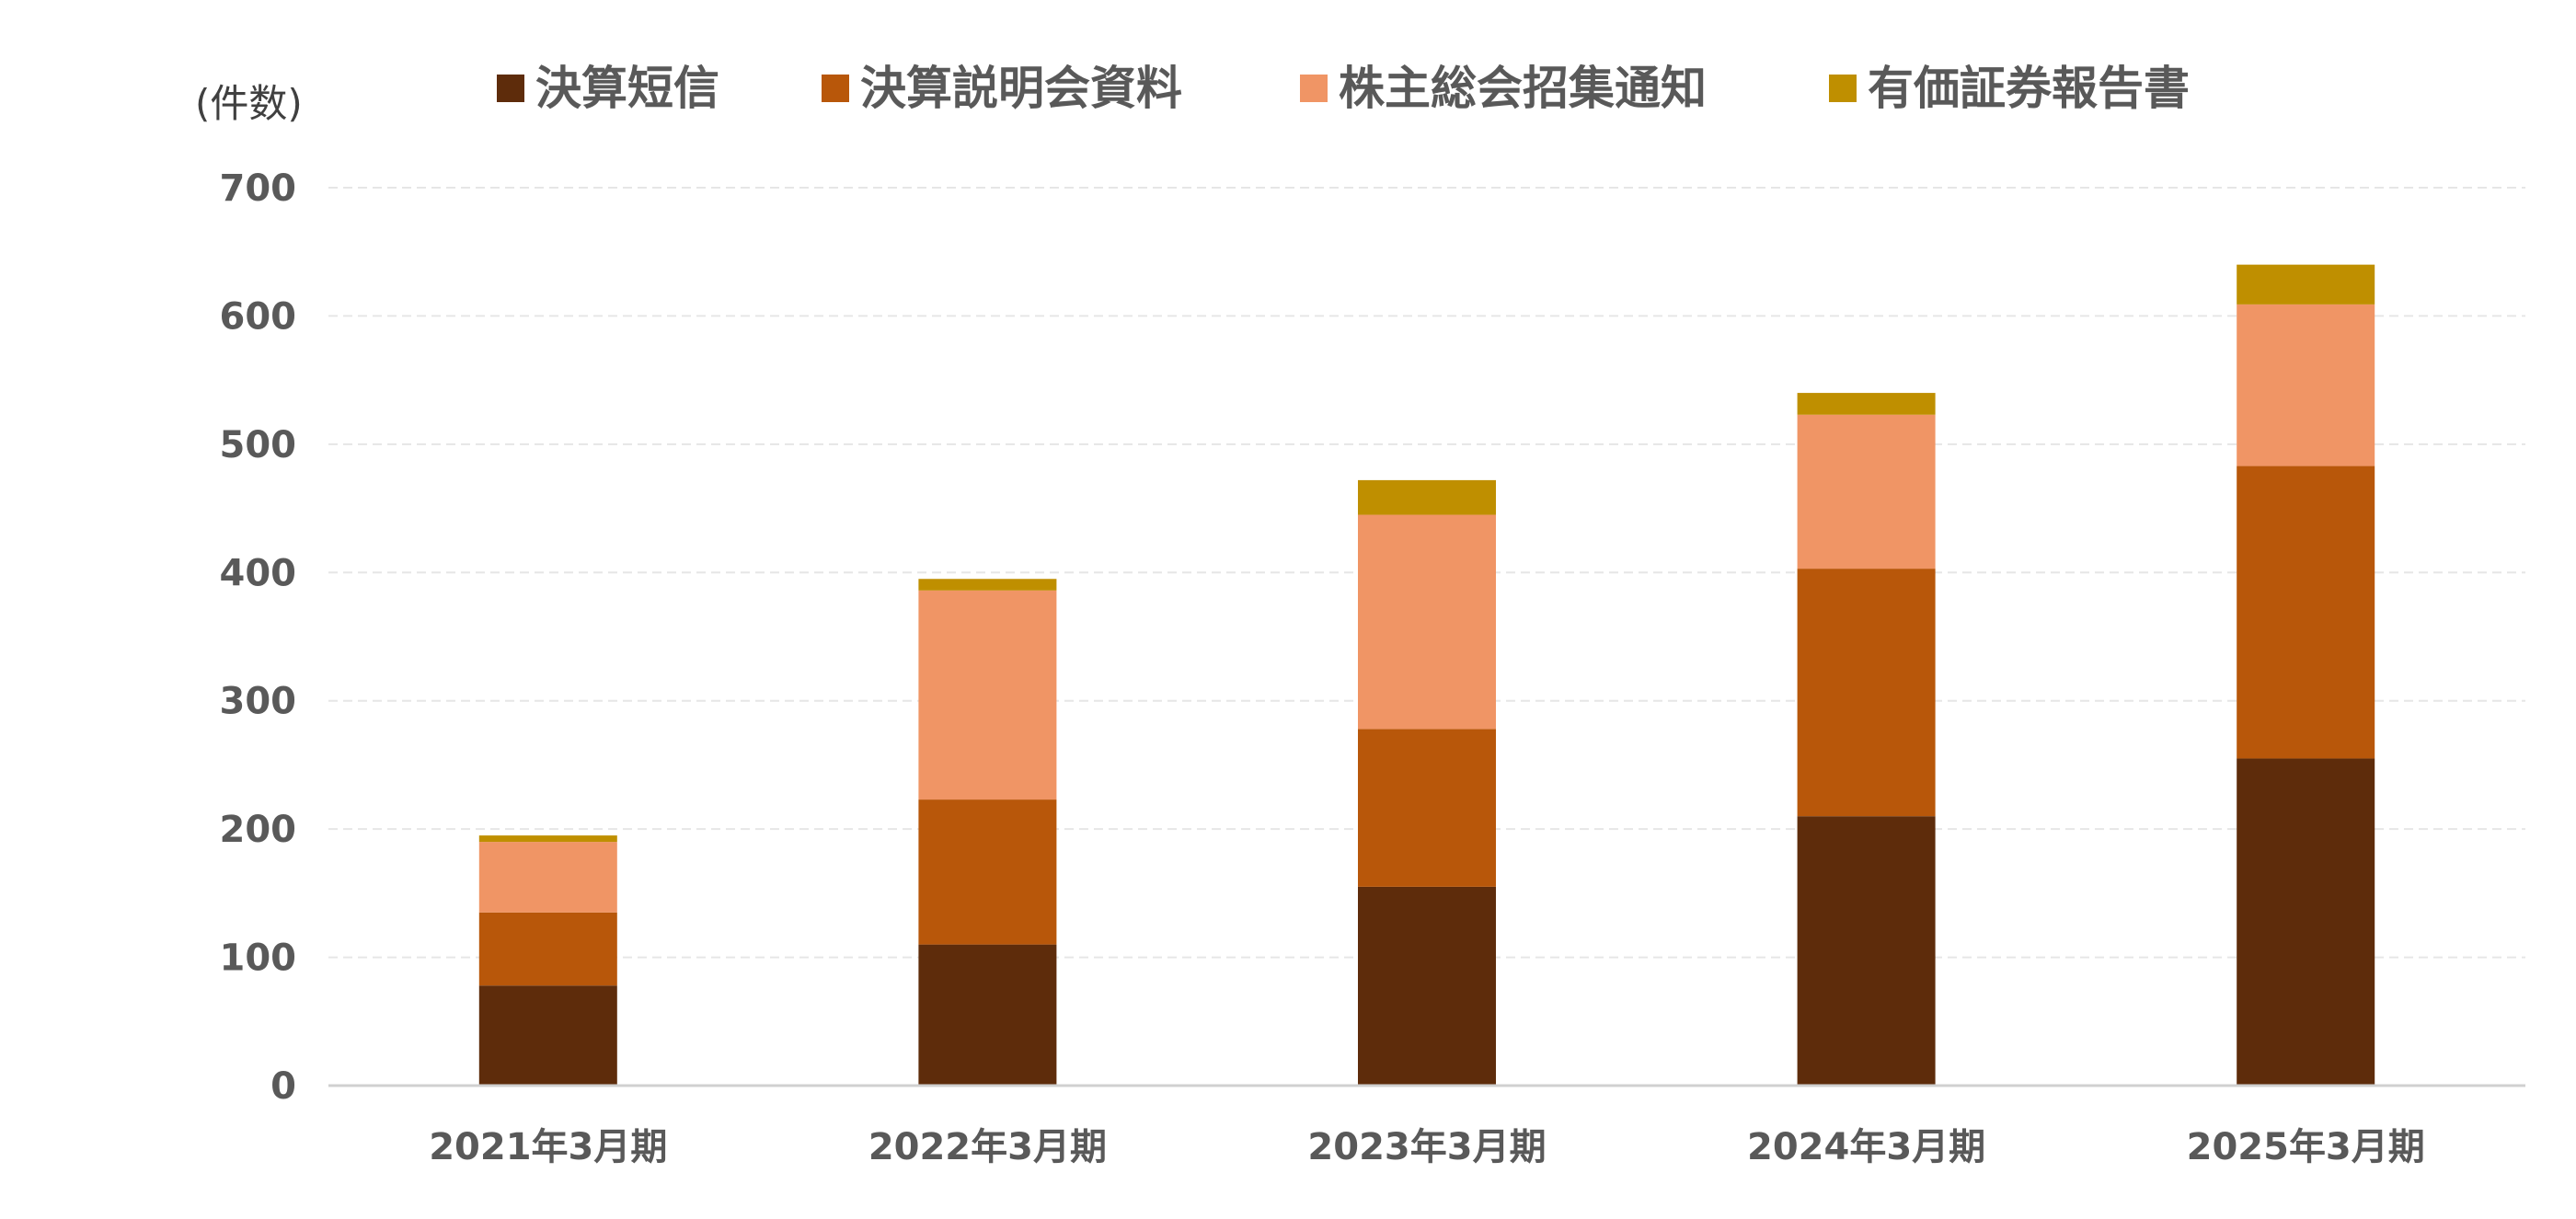  I want to click on y-tick-label: 100, so click(258, 958).